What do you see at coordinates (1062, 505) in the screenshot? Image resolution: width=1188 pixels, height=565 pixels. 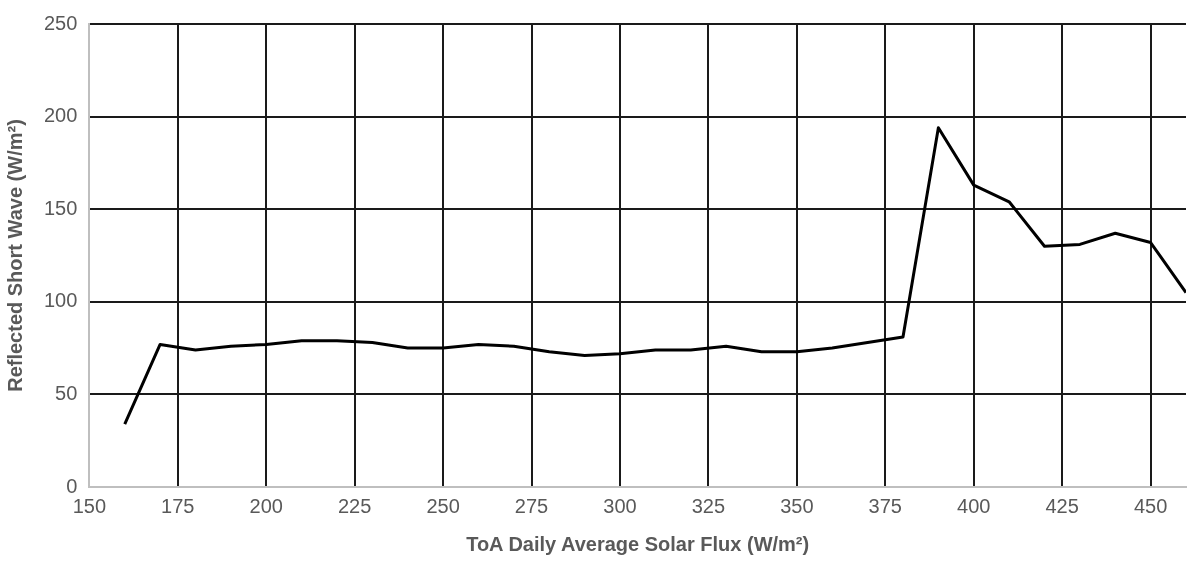 I see `x-tick-label: 425` at bounding box center [1062, 505].